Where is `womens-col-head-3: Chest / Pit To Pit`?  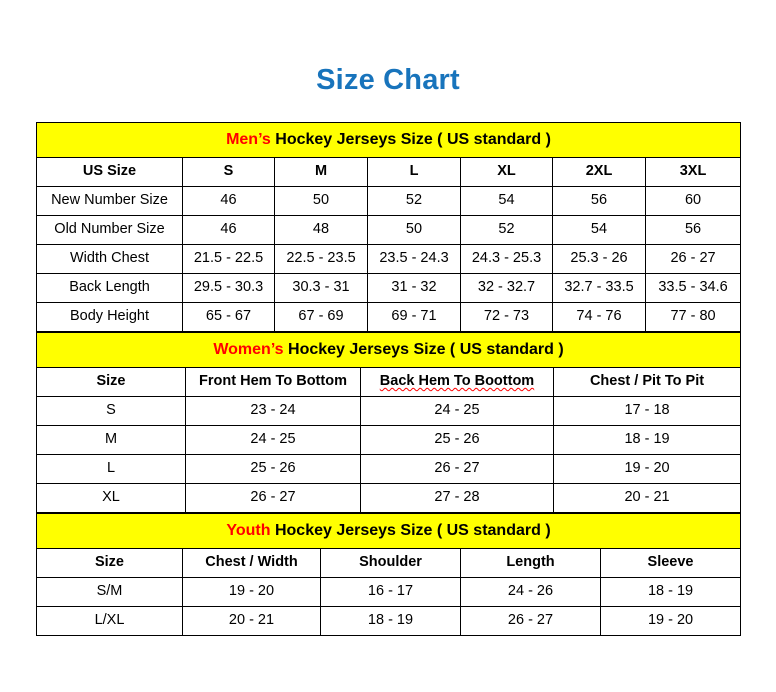 womens-col-head-3: Chest / Pit To Pit is located at coordinates (647, 382).